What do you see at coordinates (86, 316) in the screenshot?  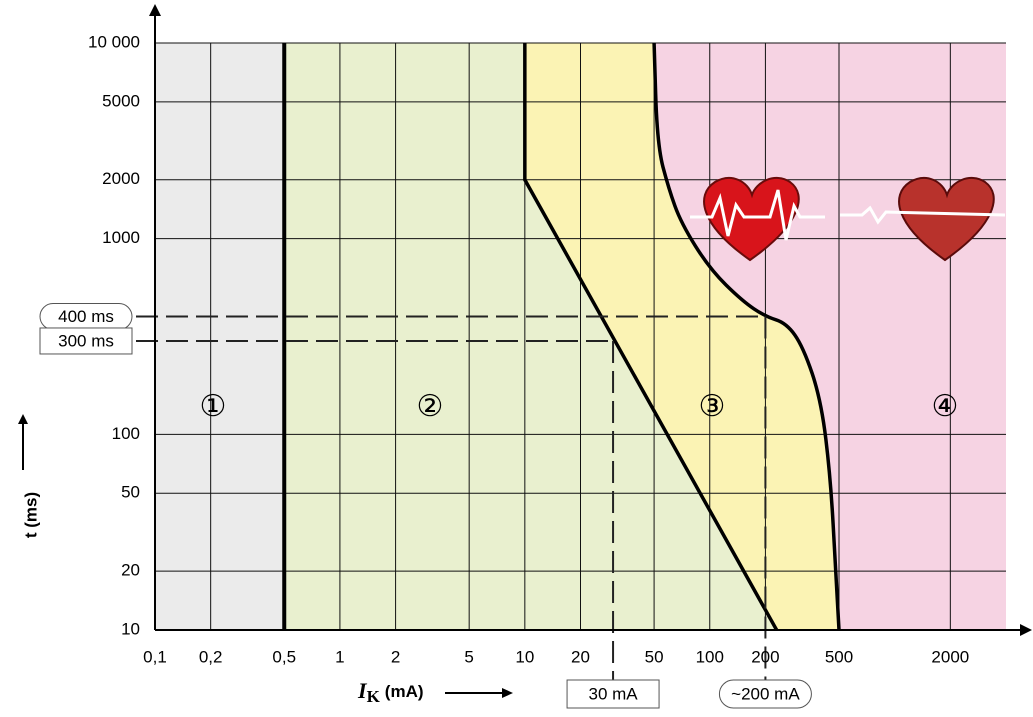 I see `reference-label: 400 ms` at bounding box center [86, 316].